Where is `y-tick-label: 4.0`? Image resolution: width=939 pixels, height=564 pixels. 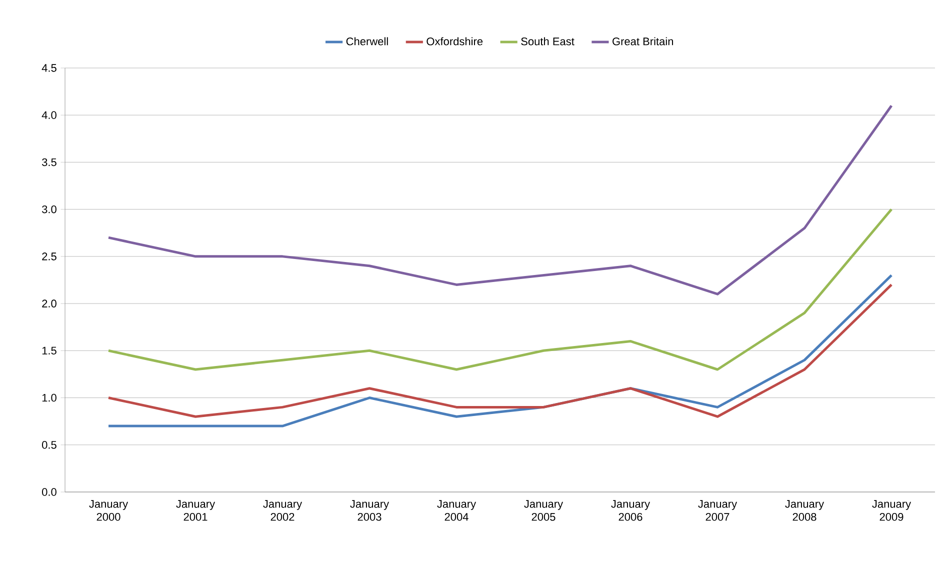
y-tick-label: 4.0 is located at coordinates (49, 115).